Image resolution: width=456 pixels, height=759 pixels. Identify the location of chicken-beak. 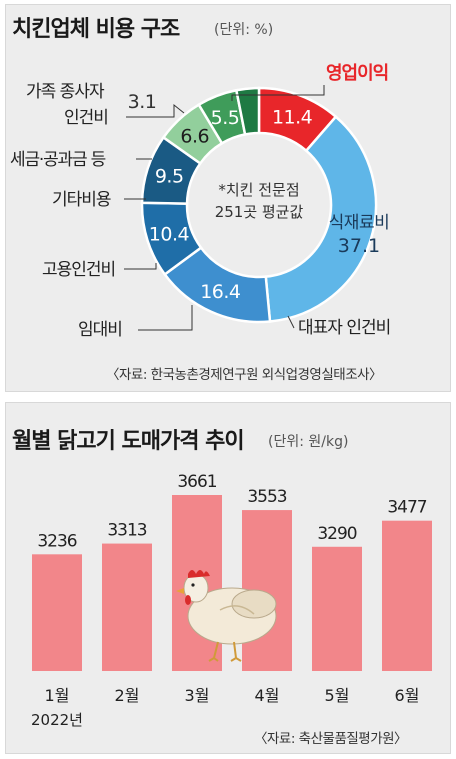
(180, 591).